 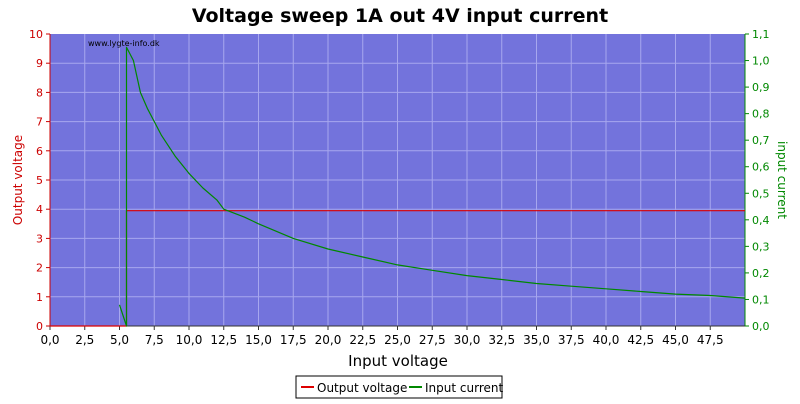 What do you see at coordinates (761, 220) in the screenshot?
I see `y-right-tick-label: 0,4` at bounding box center [761, 220].